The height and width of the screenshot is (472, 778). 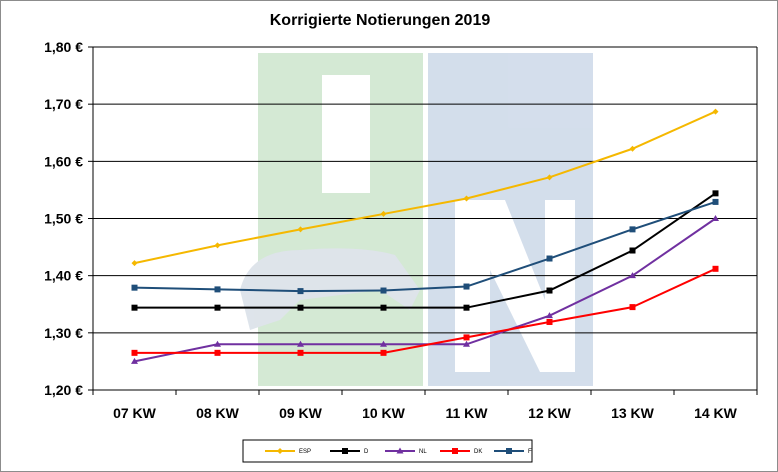 What do you see at coordinates (366, 452) in the screenshot?
I see `legend-label-d: D` at bounding box center [366, 452].